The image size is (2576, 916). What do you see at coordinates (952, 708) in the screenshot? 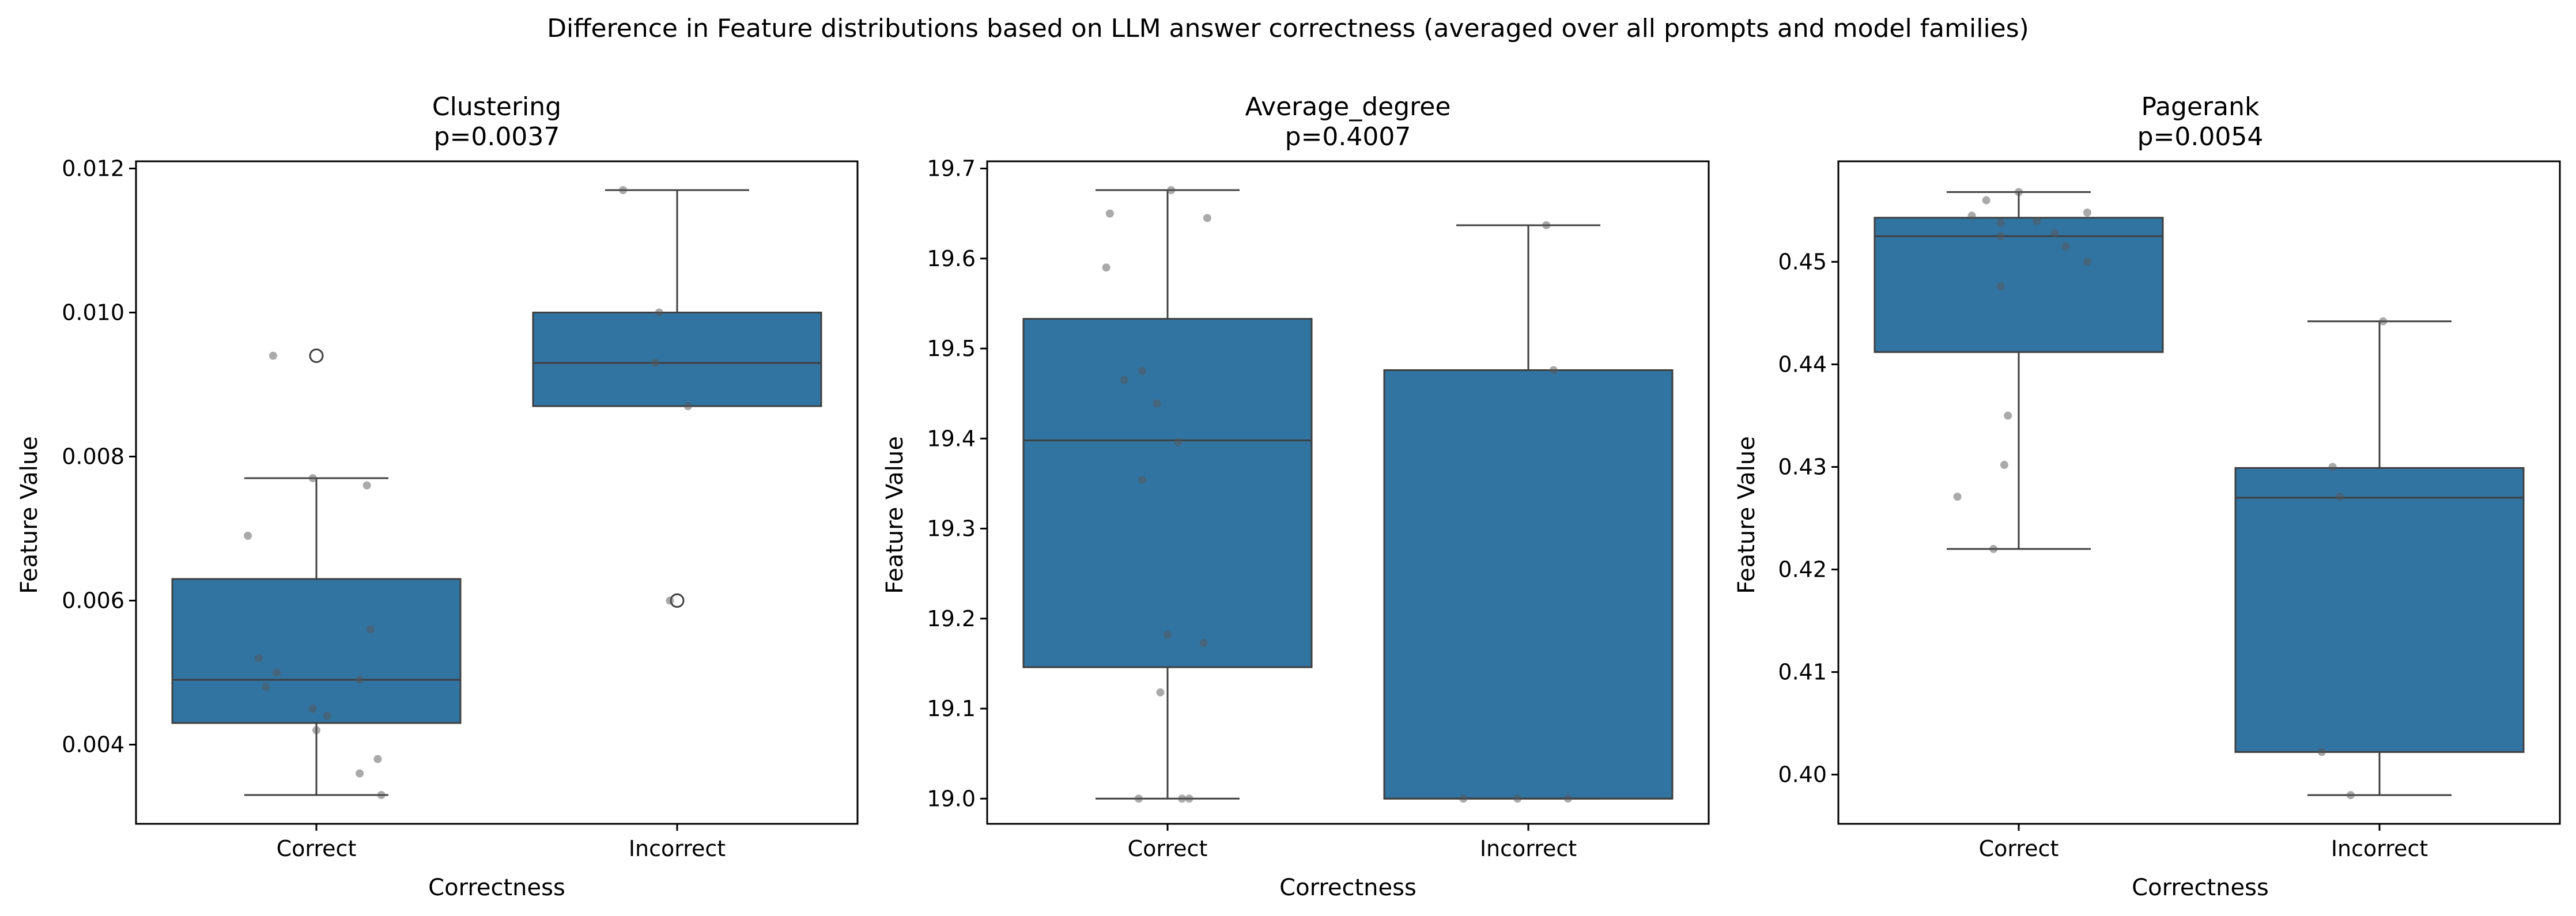
I see `y-tick-label: 19.1` at bounding box center [952, 708].